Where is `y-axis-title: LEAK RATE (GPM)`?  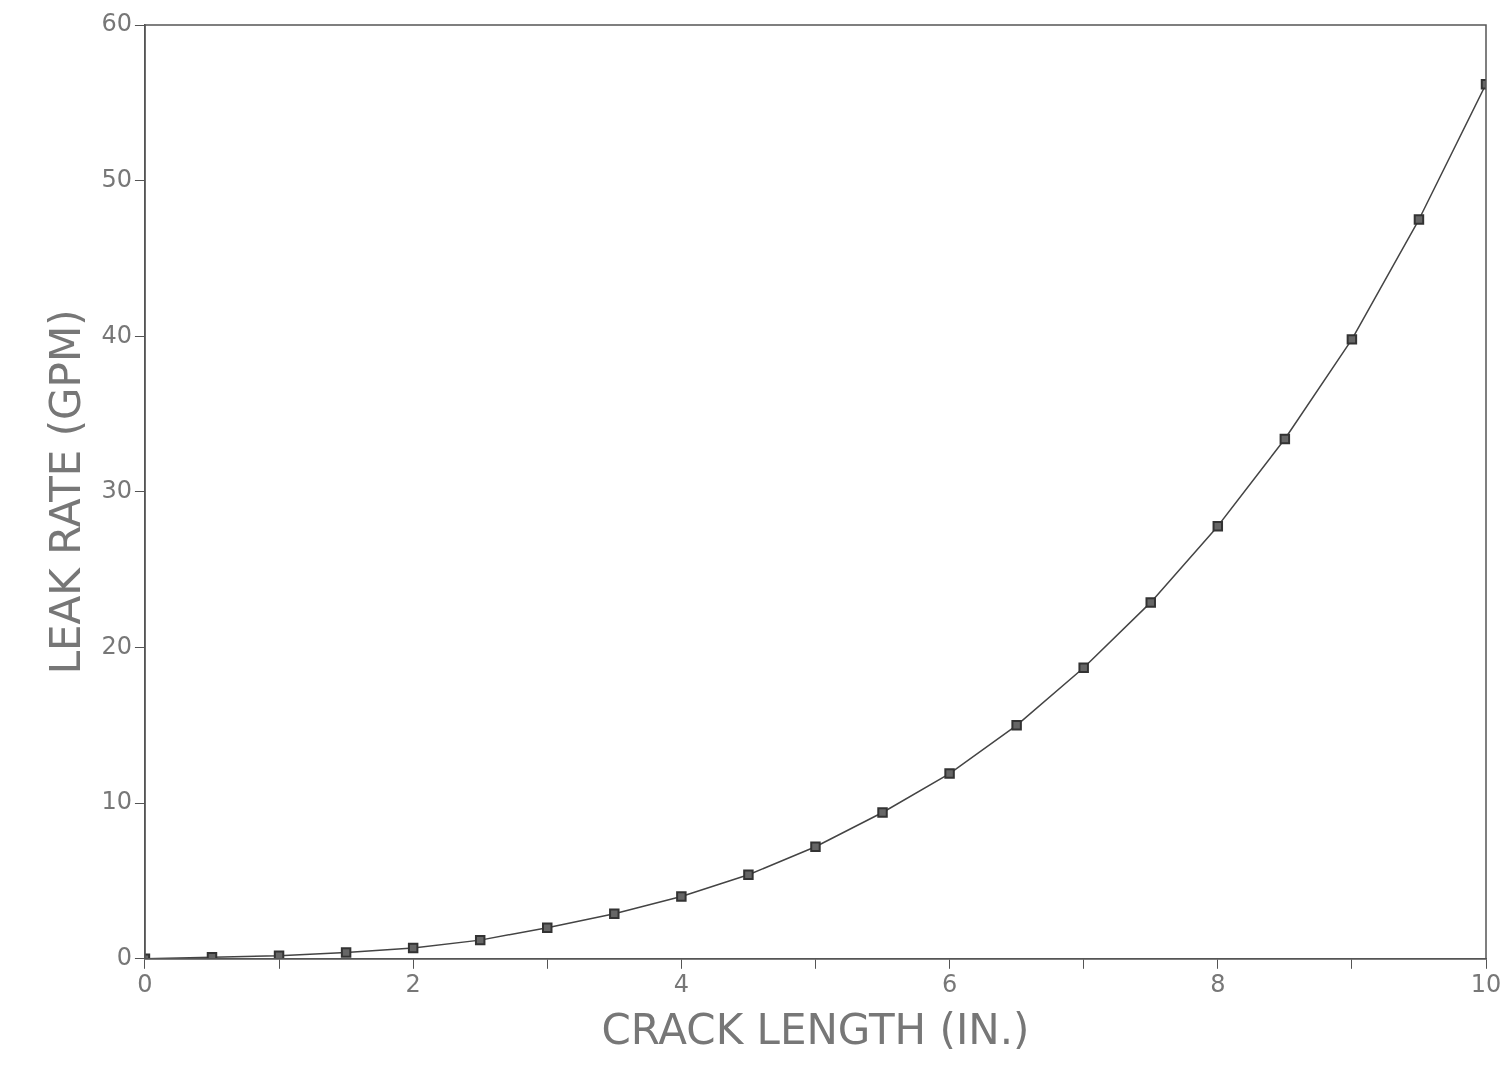
y-axis-title: LEAK RATE (GPM) is located at coordinates (66, 492).